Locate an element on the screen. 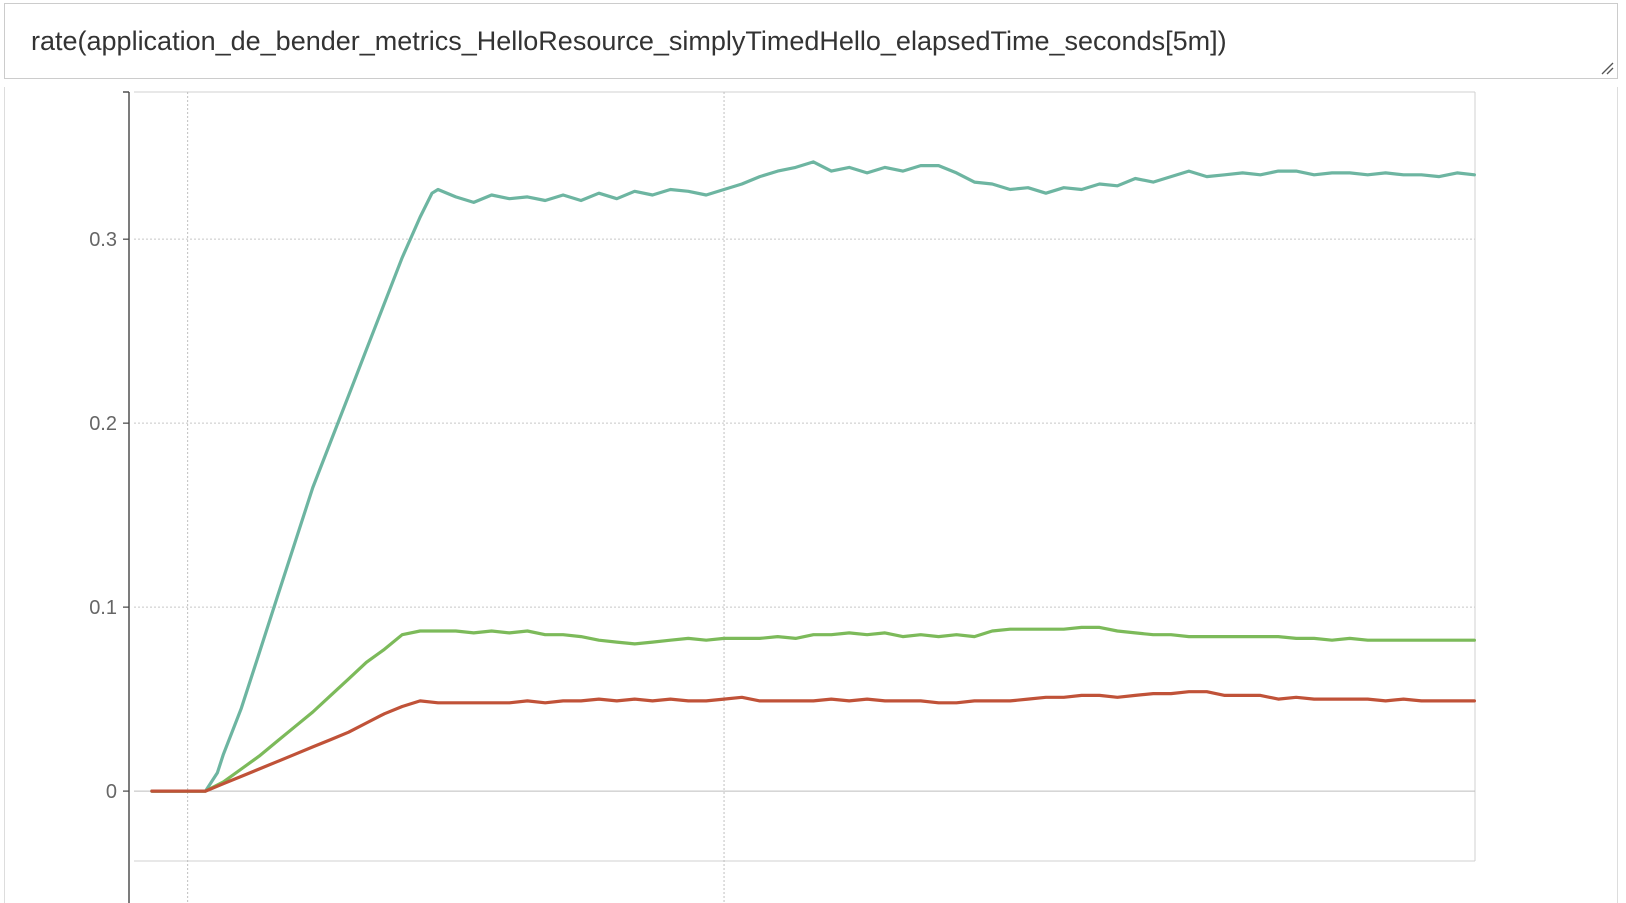 The width and height of the screenshot is (1626, 903). y-tick-label: 0.2 is located at coordinates (103, 424).